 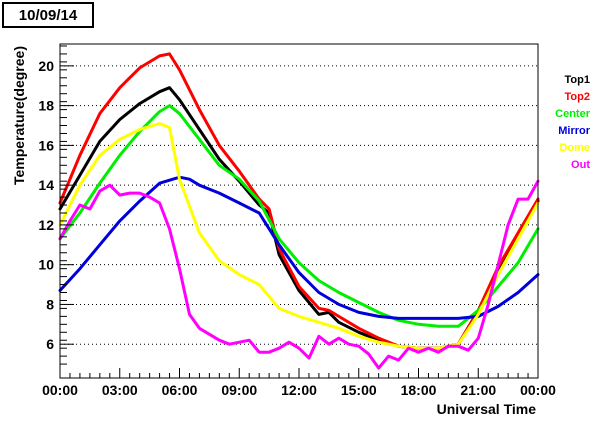 I want to click on x-tick-label: 12:00, so click(x=299, y=390).